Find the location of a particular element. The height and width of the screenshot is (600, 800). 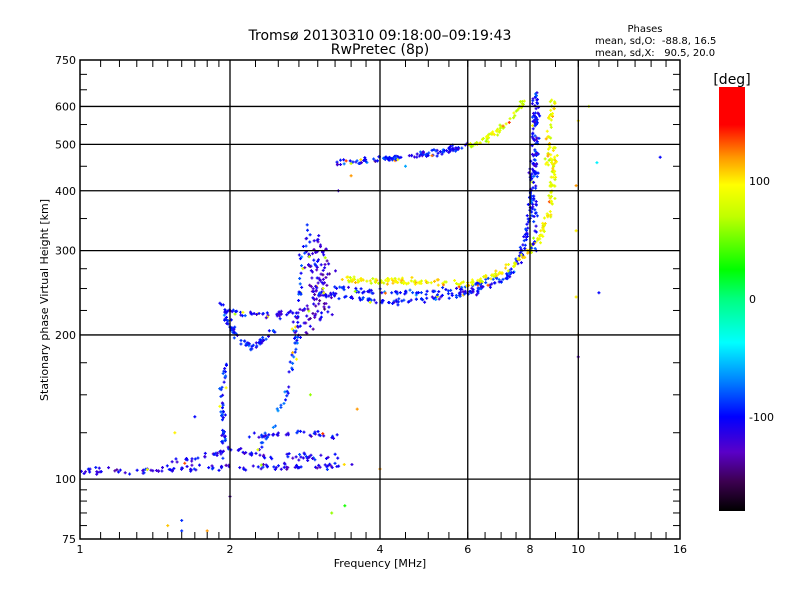

colorbar is located at coordinates (732, 299).